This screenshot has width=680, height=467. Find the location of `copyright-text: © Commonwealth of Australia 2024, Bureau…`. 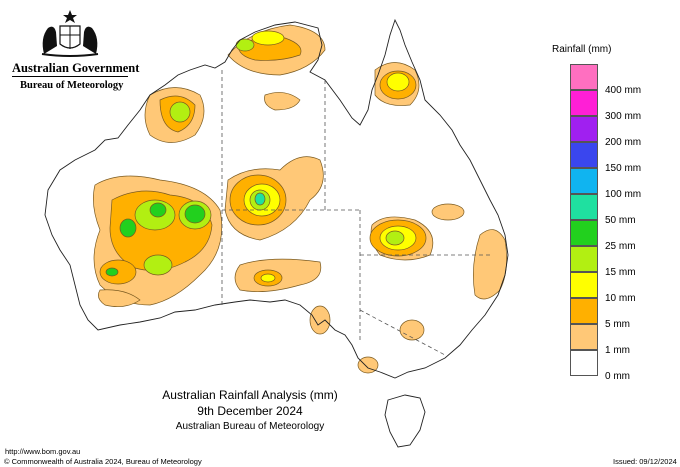

copyright-text: © Commonwealth of Australia 2024, Bureau… is located at coordinates (103, 461).